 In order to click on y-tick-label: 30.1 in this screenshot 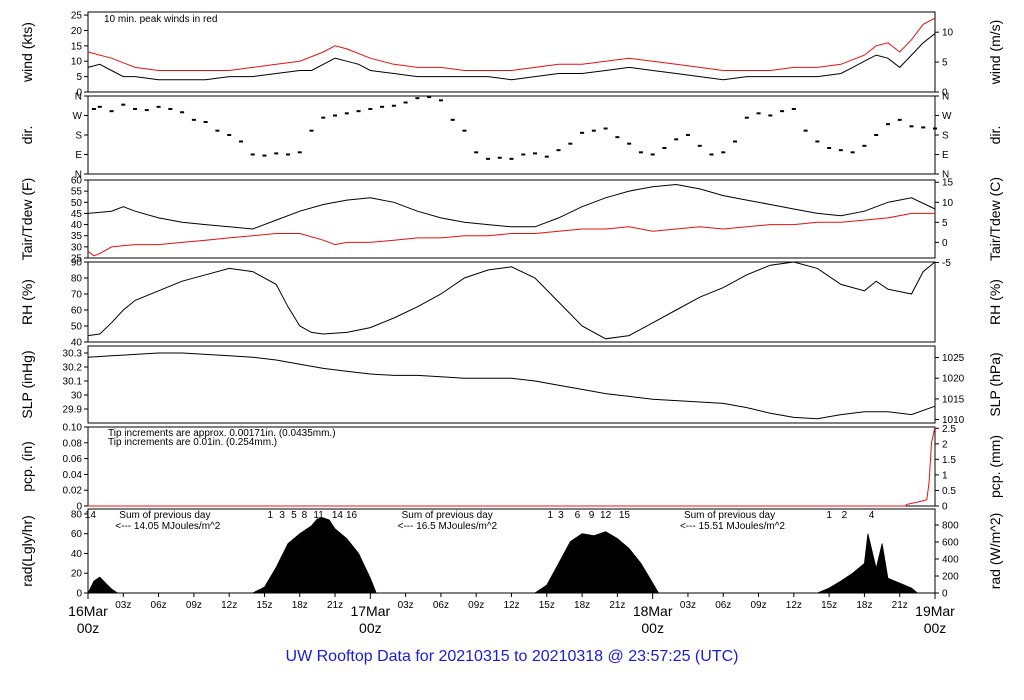, I will do `click(73, 382)`.